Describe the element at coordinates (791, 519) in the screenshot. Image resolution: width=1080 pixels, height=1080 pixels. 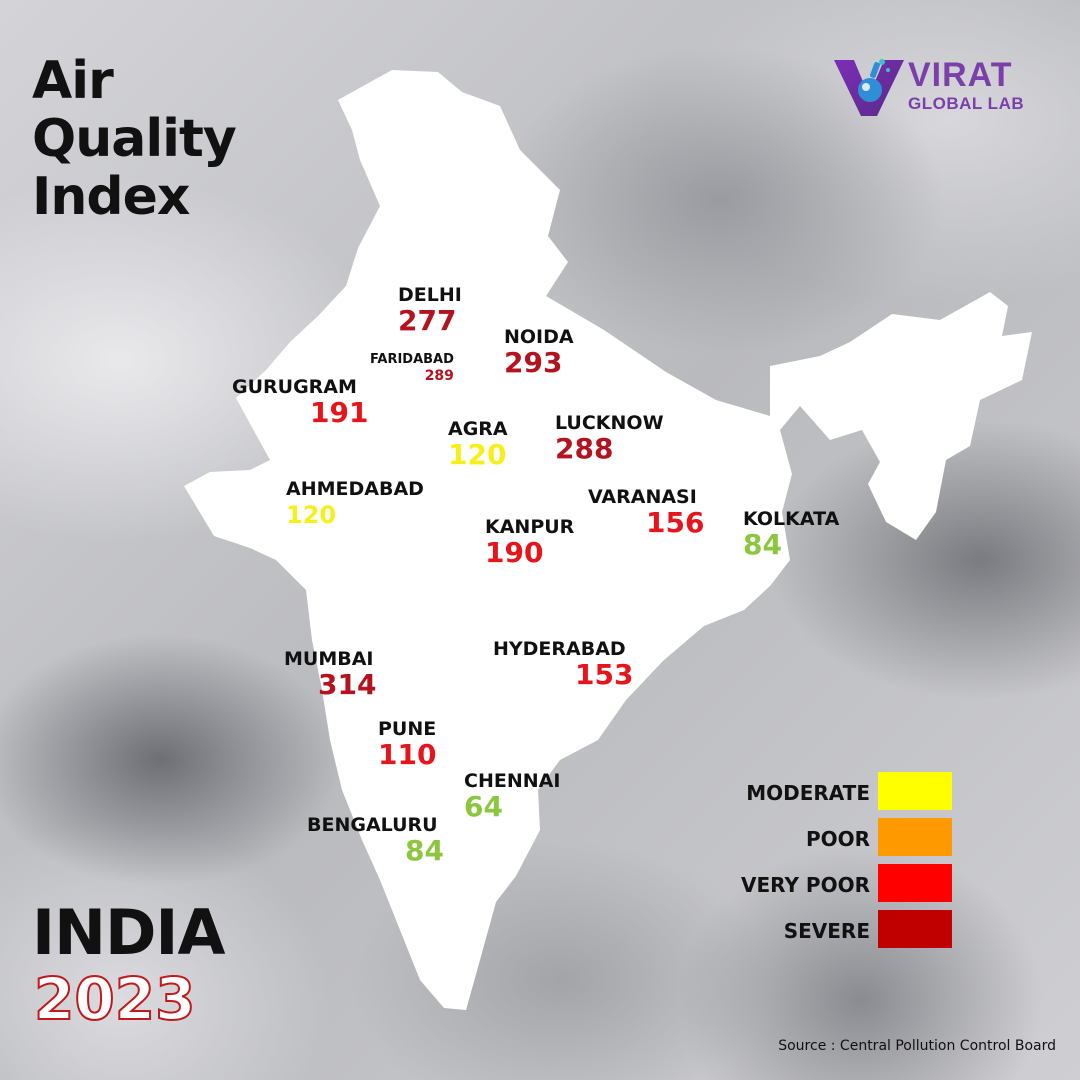
I see `city-name: KOLKATA` at that location.